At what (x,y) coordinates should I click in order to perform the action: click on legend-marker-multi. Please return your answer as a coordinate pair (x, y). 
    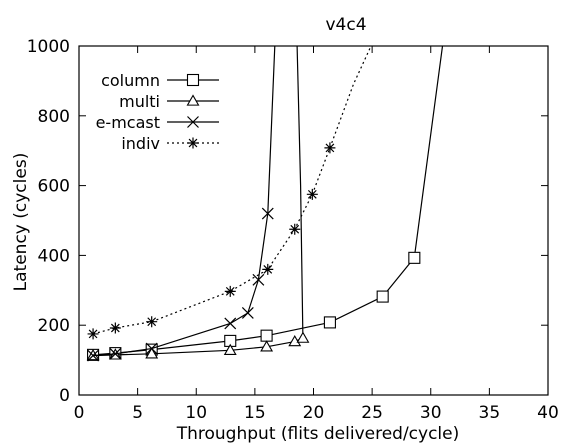
    Looking at the image, I should click on (193, 100).